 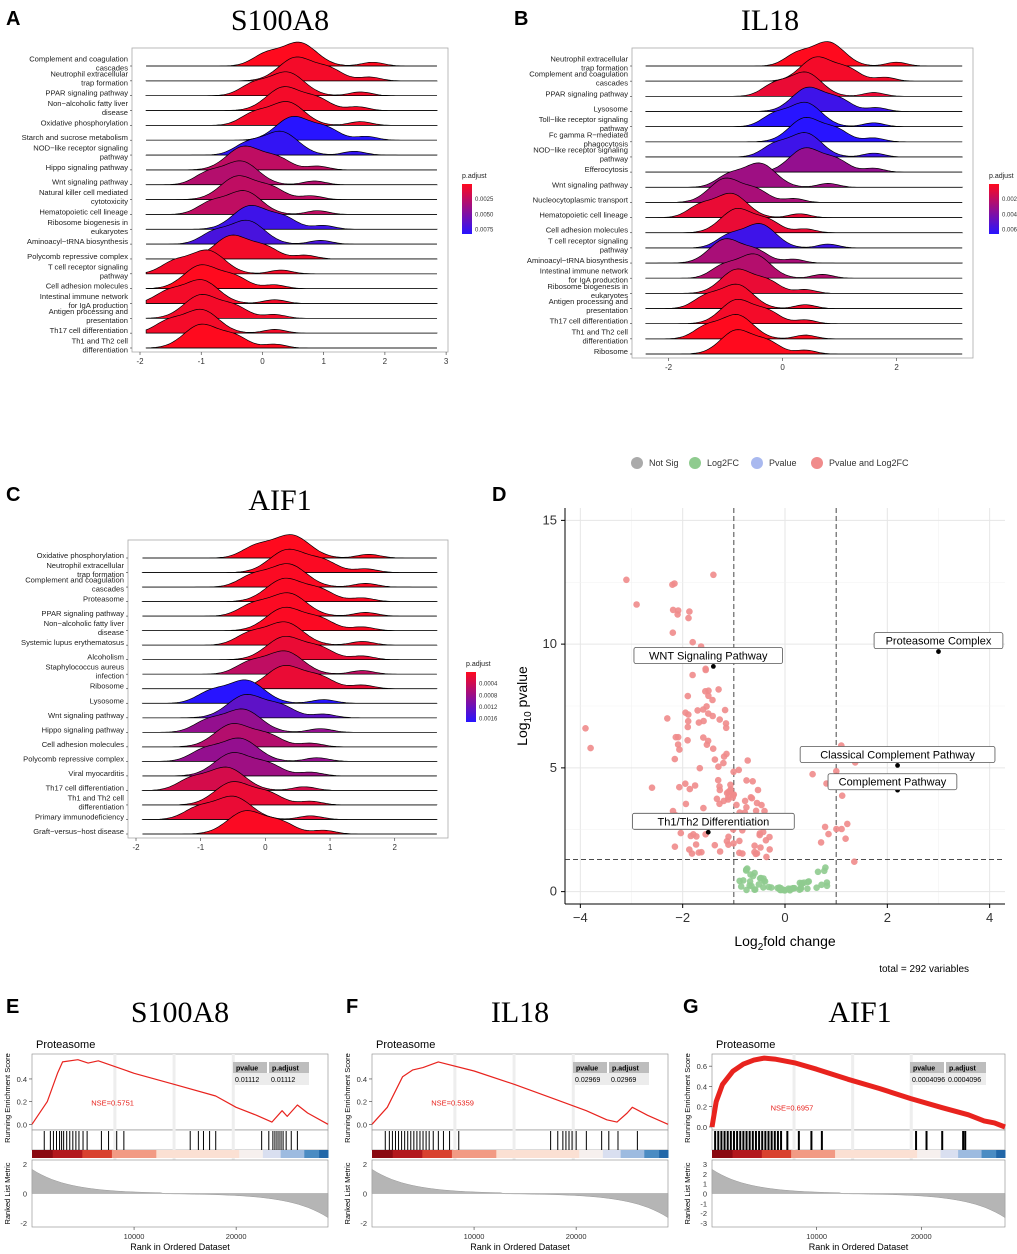 I want to click on category-label-line: Proteasome, so click(x=103, y=599).